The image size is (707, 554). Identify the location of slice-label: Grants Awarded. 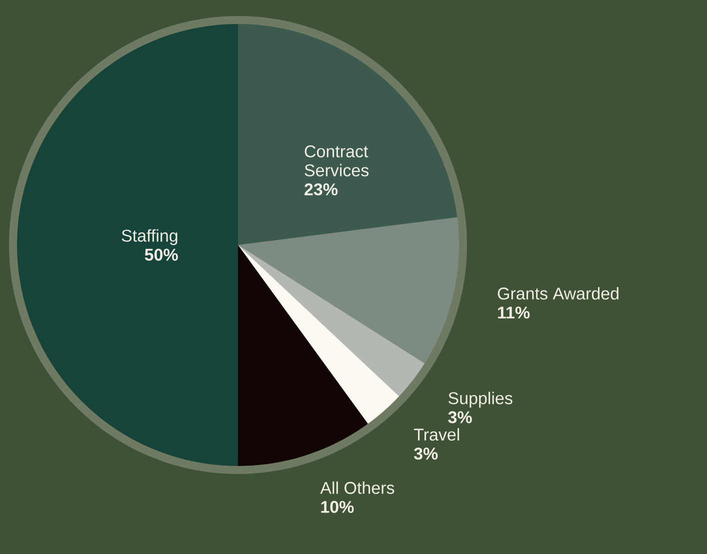
(558, 293).